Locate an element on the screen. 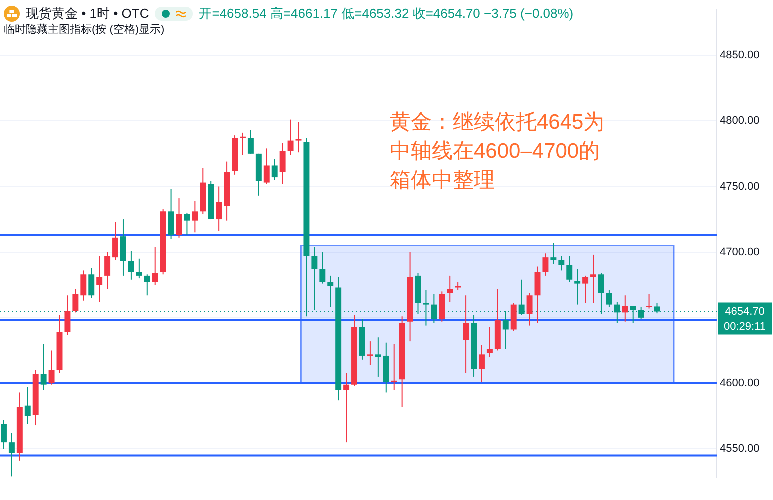 Image resolution: width=773 pixels, height=500 pixels. y-tick-label: 4750.00 is located at coordinates (740, 186).